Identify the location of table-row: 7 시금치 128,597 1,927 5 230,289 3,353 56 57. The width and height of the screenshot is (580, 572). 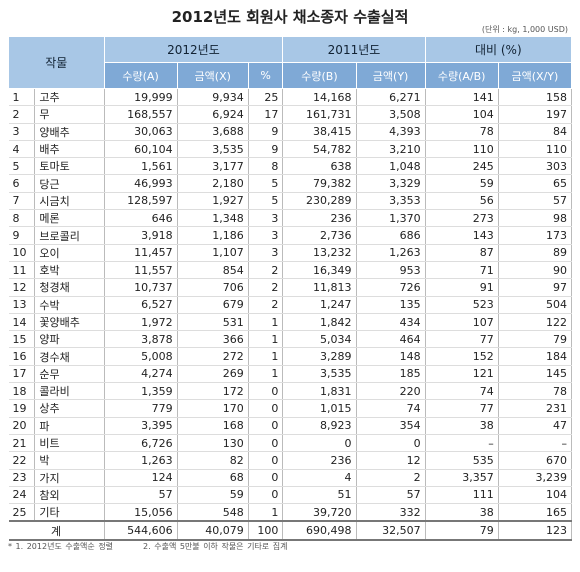
(290, 201).